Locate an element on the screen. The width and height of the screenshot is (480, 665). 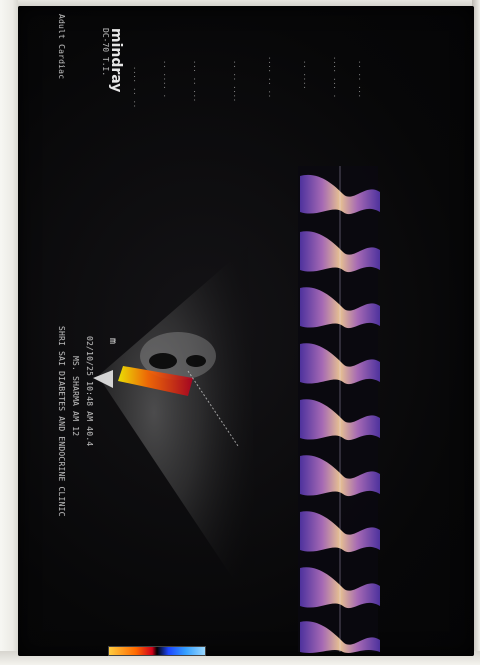
paper-edge-right is located at coordinates (476, 332).